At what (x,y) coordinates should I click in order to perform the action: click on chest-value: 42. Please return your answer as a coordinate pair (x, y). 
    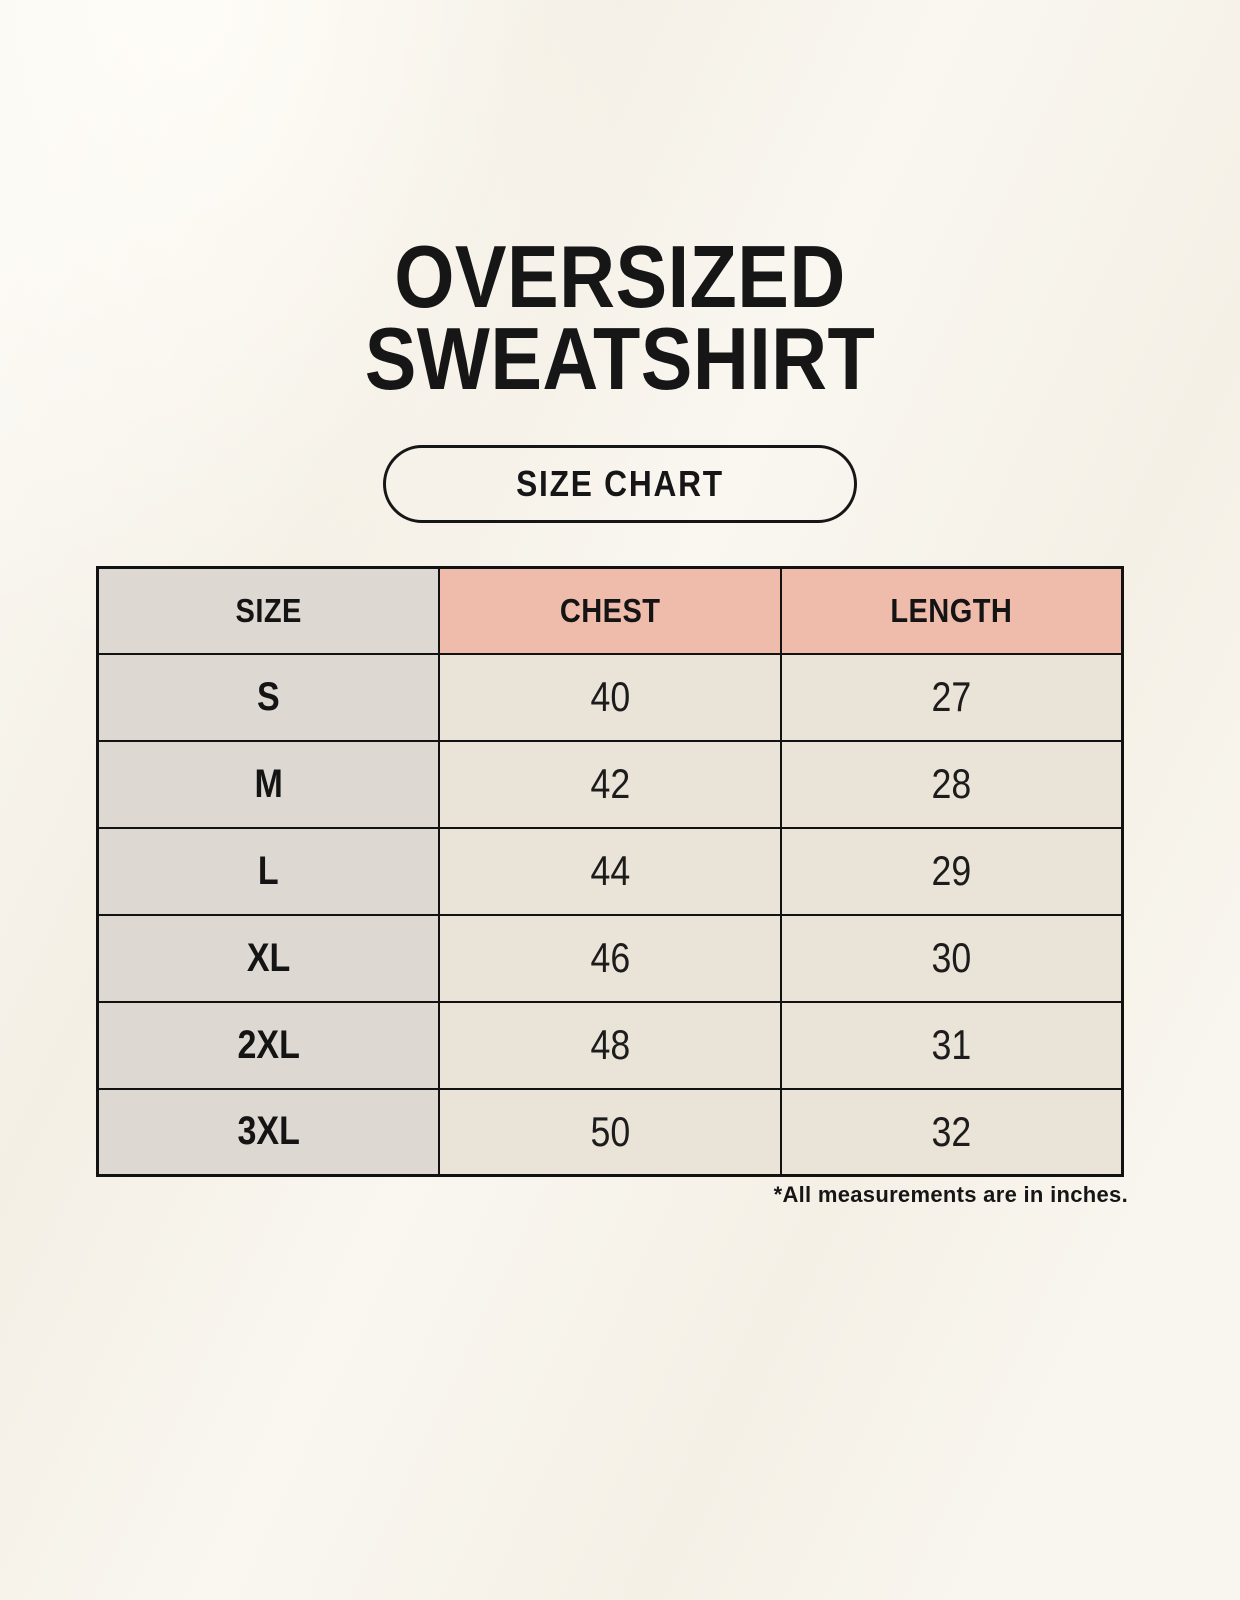
    Looking at the image, I should click on (610, 783).